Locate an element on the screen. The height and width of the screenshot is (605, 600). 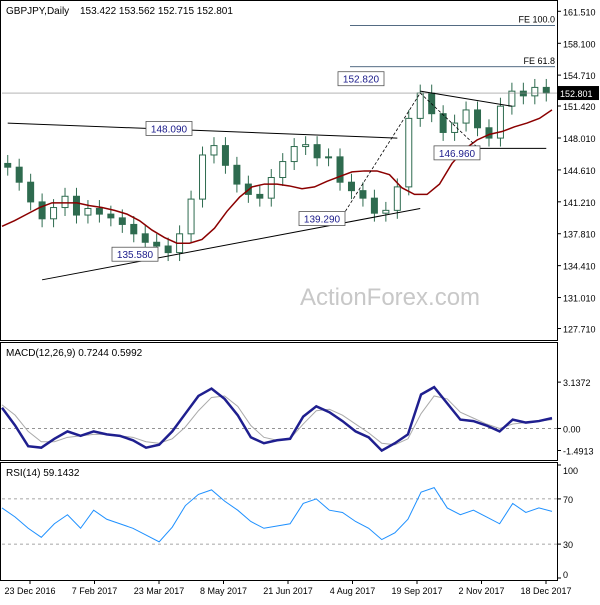
price-axis-label: 158.100 is located at coordinates (579, 44).